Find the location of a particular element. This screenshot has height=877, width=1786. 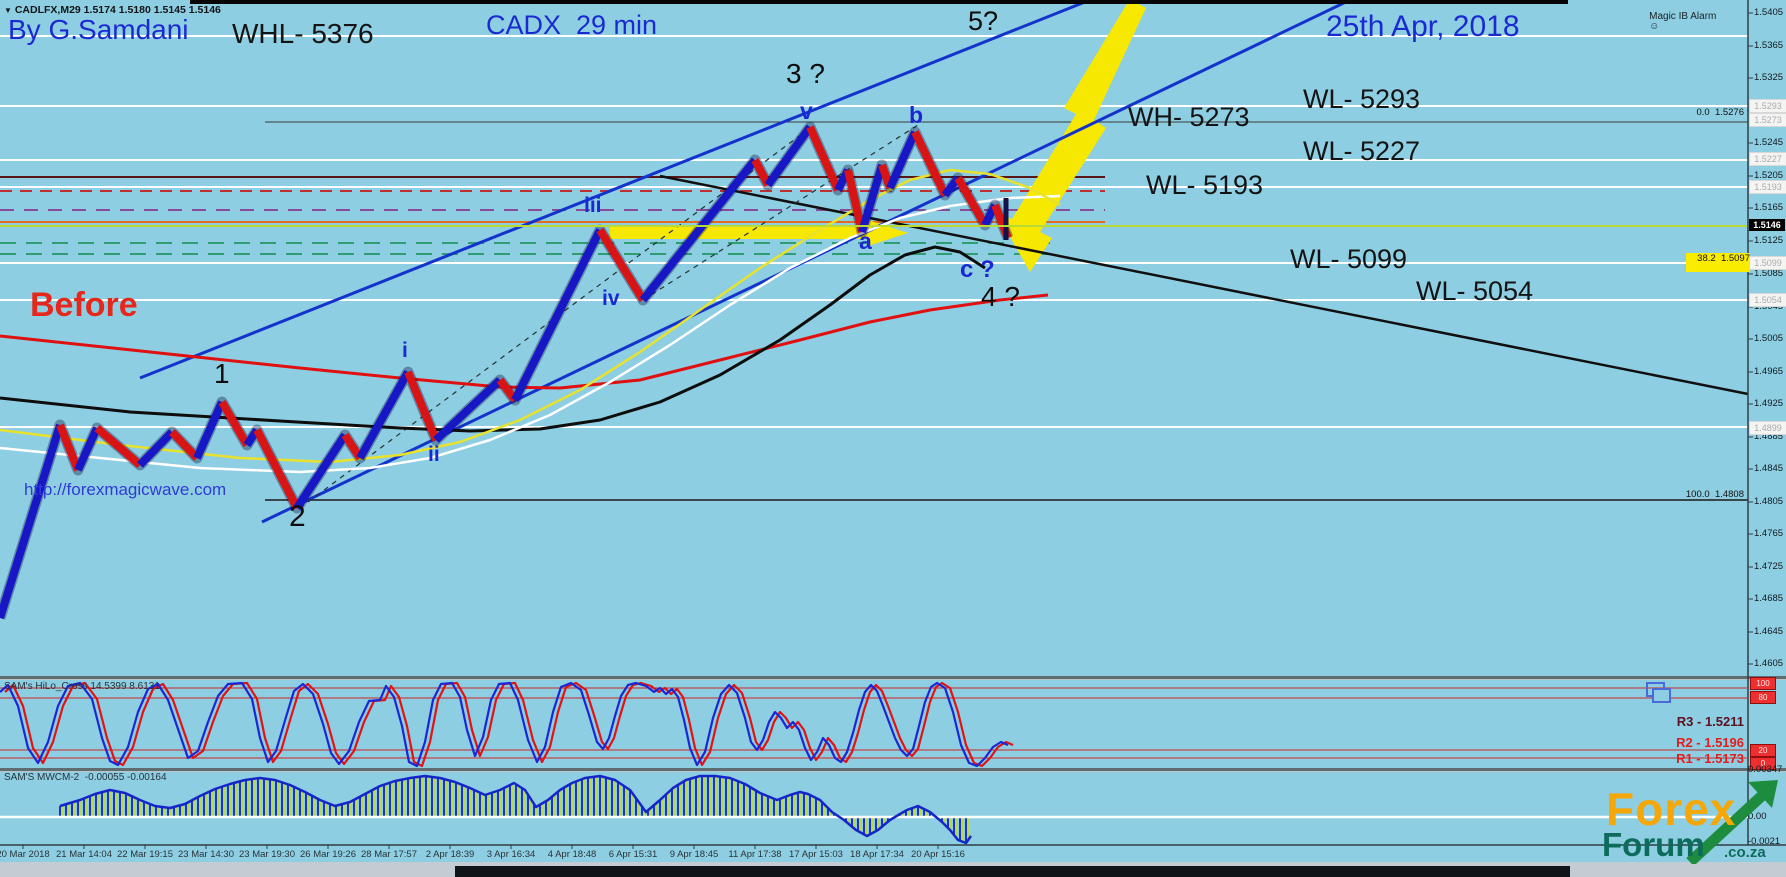

ma-red is located at coordinates (524, 341).